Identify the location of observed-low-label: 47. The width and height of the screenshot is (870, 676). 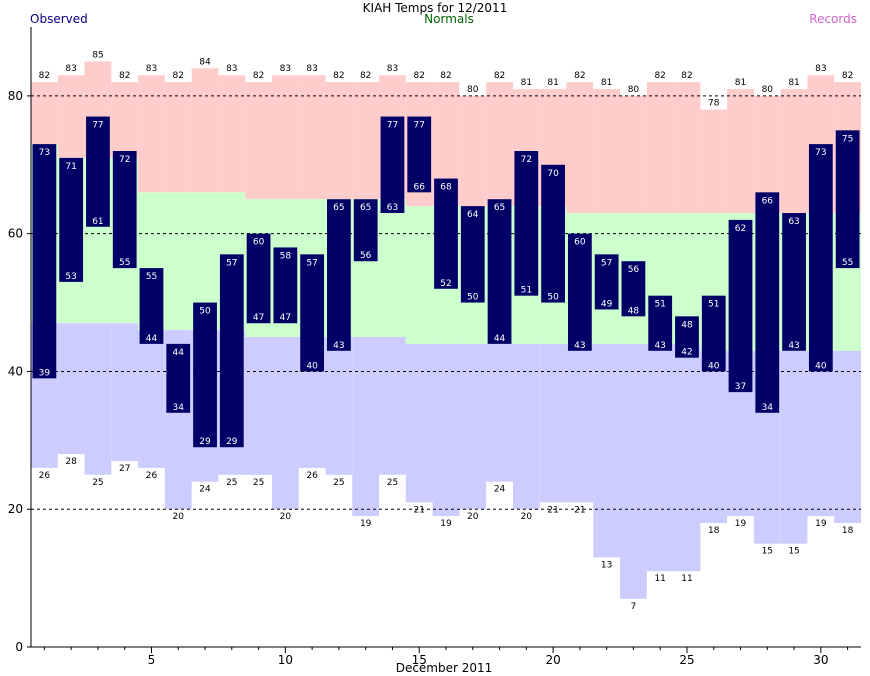
(258, 318).